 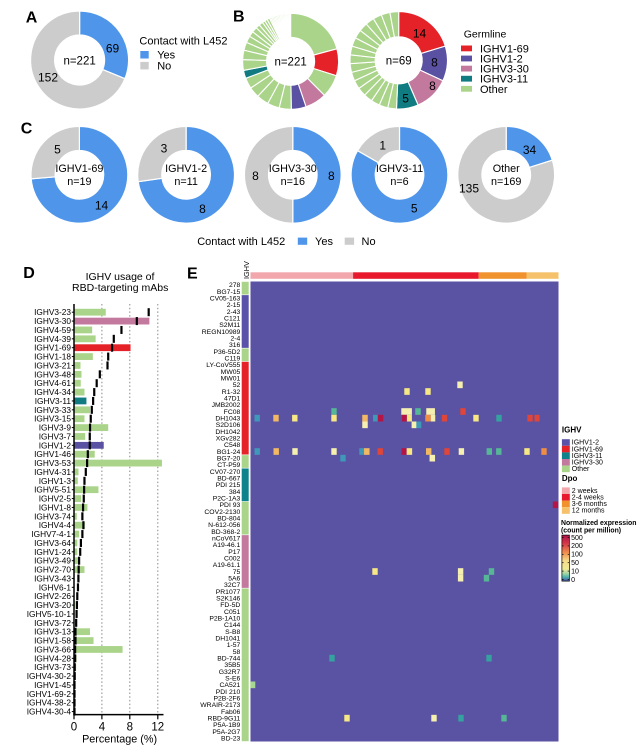 What do you see at coordinates (234, 645) in the screenshot?
I see `svg-text: 1-57` at bounding box center [234, 645].